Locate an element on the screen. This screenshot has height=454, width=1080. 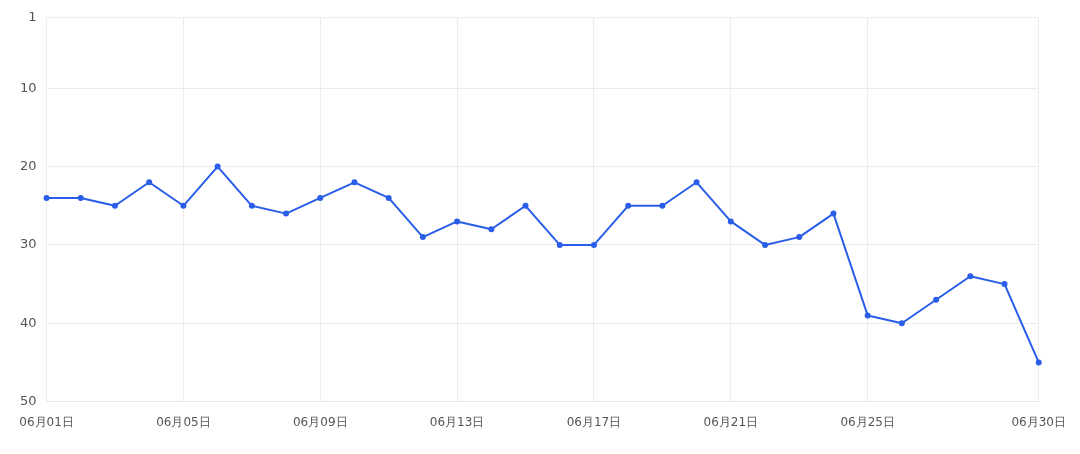
x-tick-label: 06月25日 is located at coordinates (867, 421).